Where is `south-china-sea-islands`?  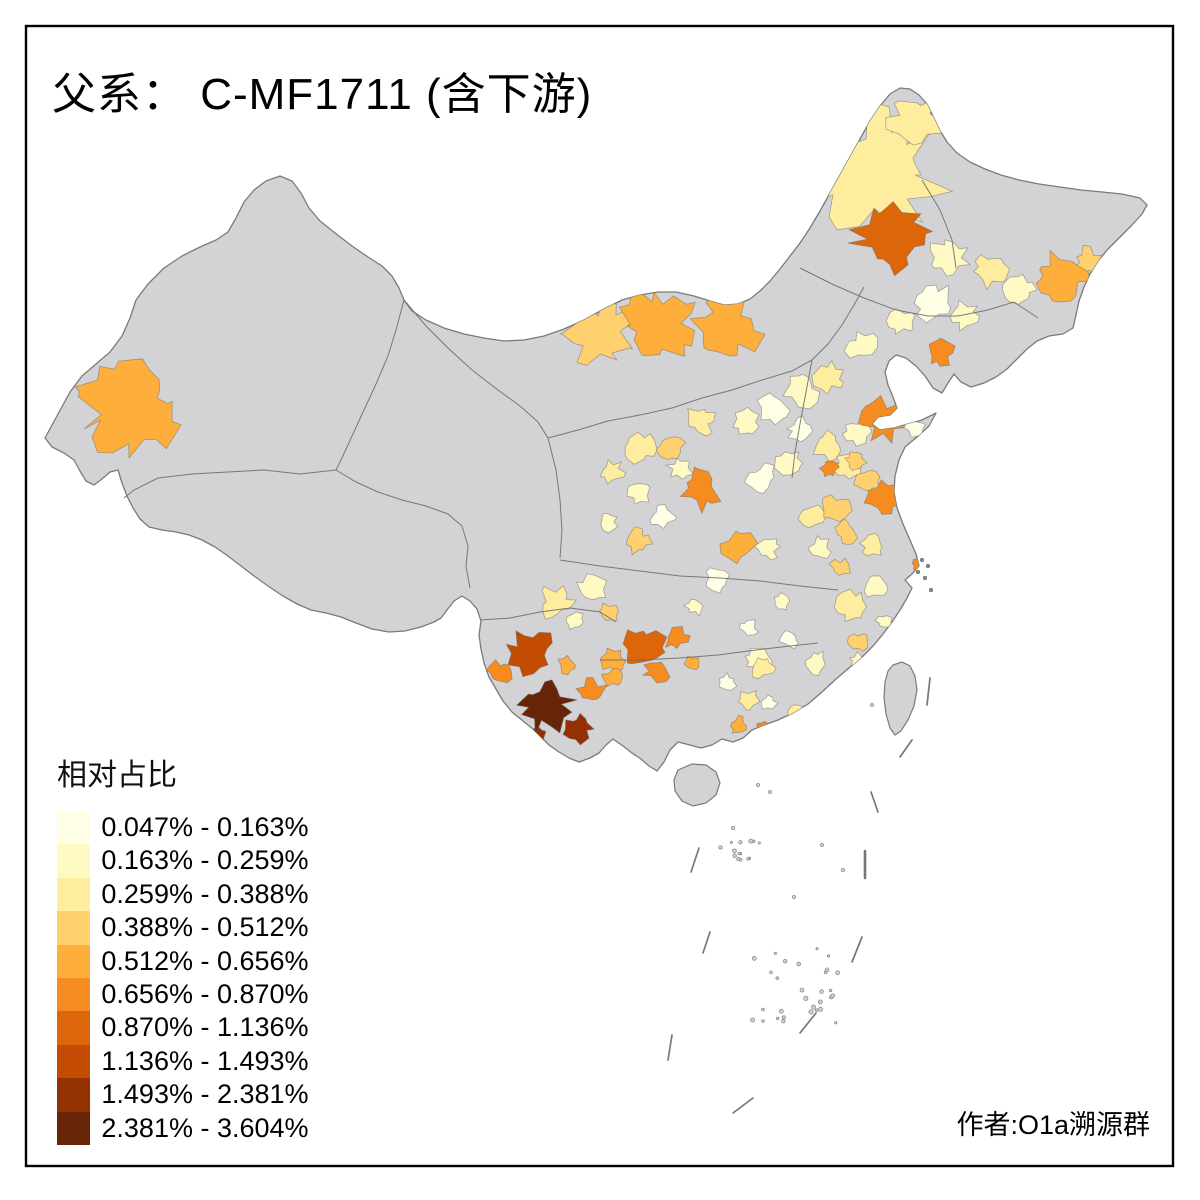 south-china-sea-islands is located at coordinates (825, 791).